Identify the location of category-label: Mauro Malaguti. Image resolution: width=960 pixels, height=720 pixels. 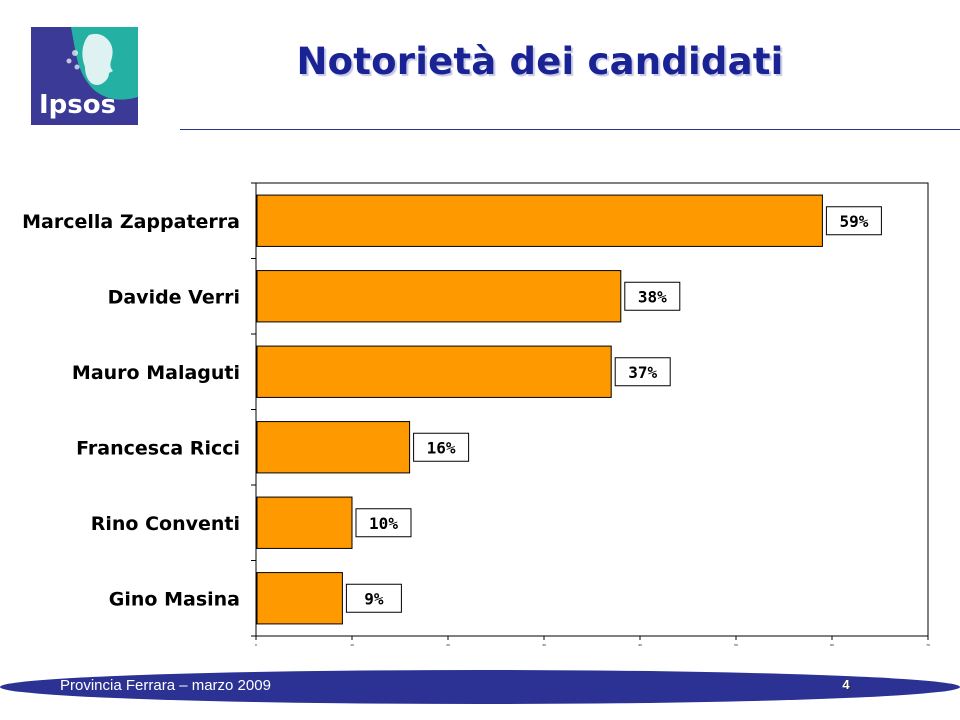
(156, 373).